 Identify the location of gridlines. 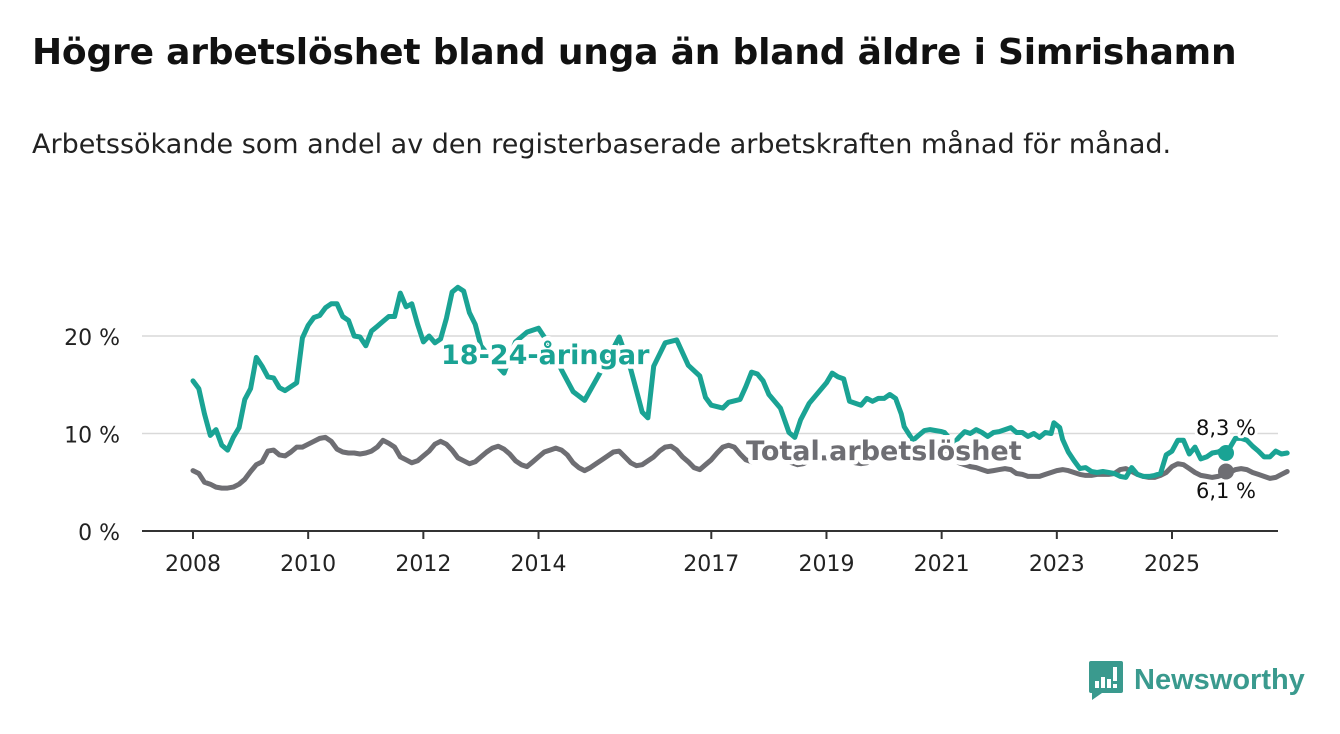
(710, 385).